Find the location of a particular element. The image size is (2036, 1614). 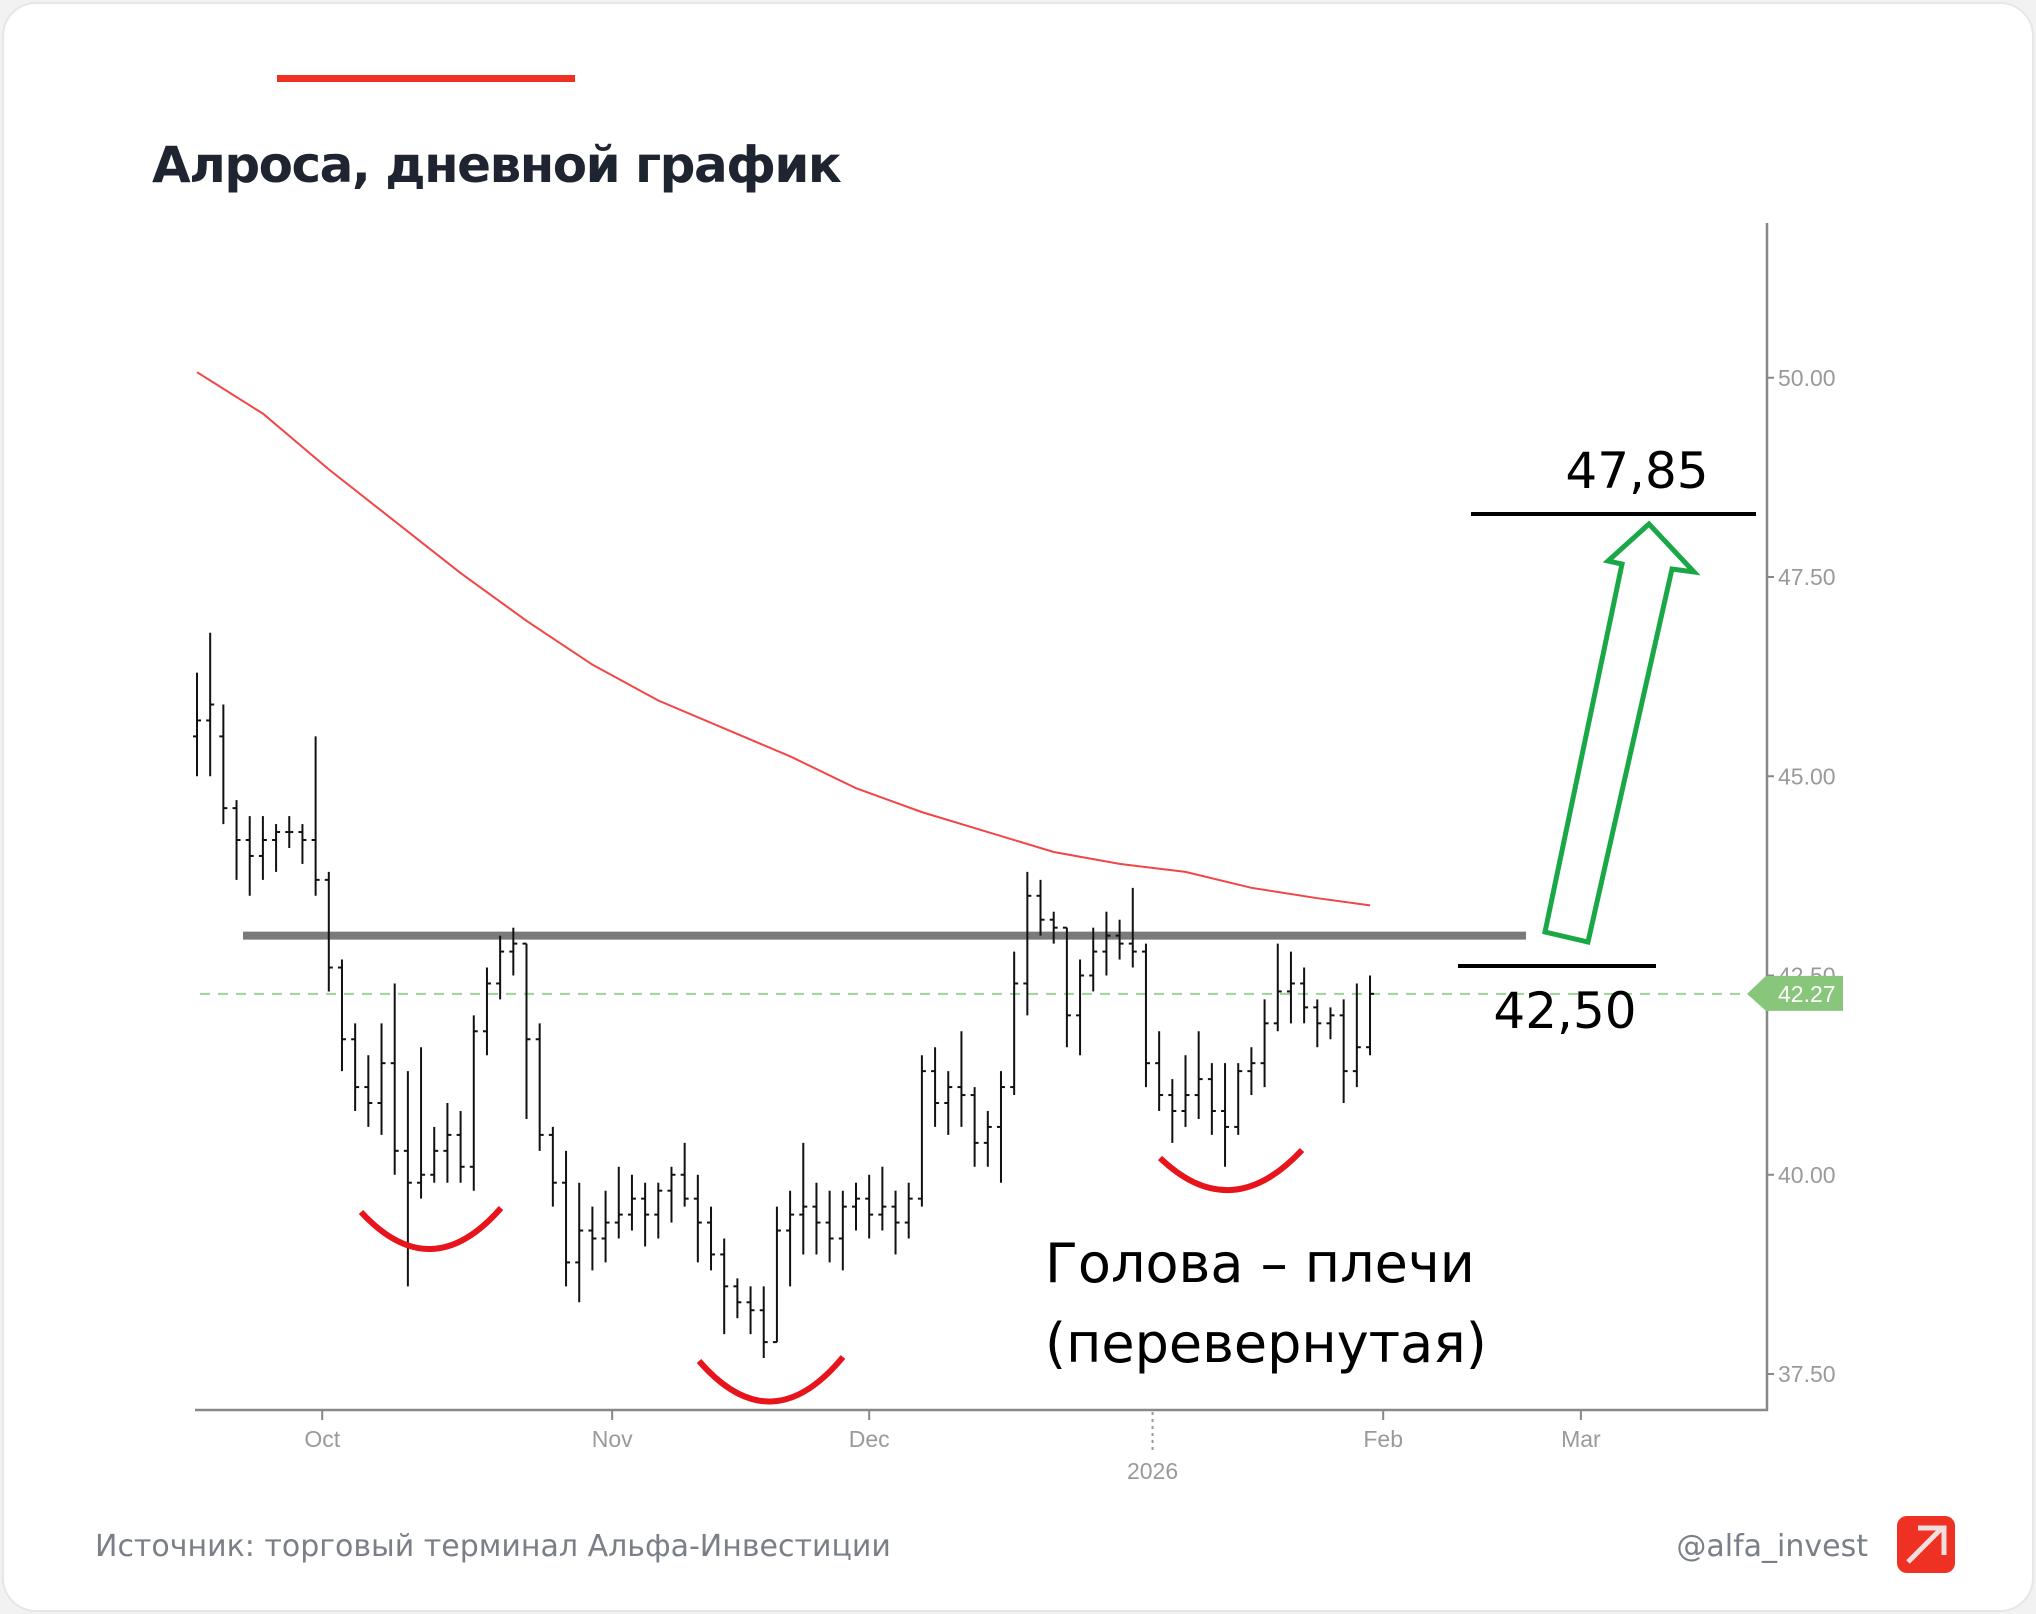

pattern-label-line1: Голова – плечи is located at coordinates (1260, 1263).